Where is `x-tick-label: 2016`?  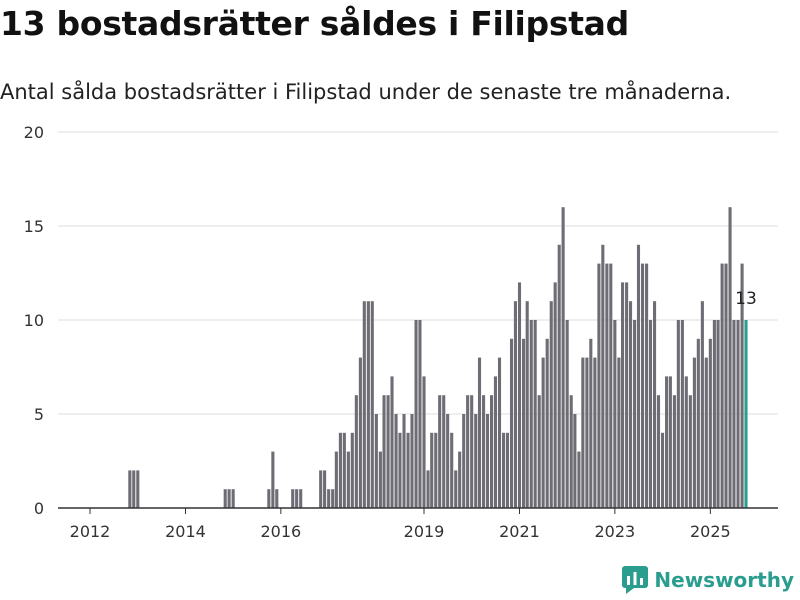 x-tick-label: 2016 is located at coordinates (280, 531).